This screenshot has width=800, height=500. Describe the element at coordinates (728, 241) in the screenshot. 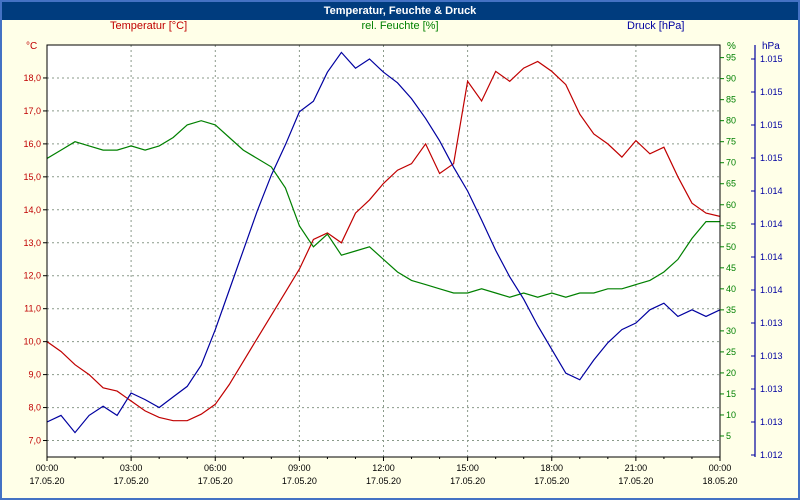

I see `axis-humidity: 5 10 15 20 25 30 35 40 45 50 55 60 65 70 75 80 85 90 95%` at that location.